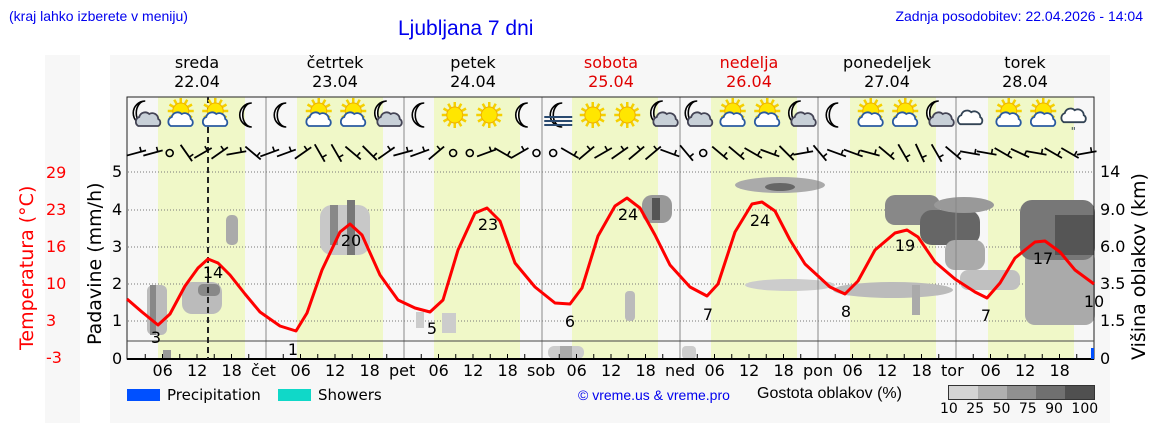 The height and width of the screenshot is (443, 1152). I want to click on day-label: petek 24.04, so click(473, 72).